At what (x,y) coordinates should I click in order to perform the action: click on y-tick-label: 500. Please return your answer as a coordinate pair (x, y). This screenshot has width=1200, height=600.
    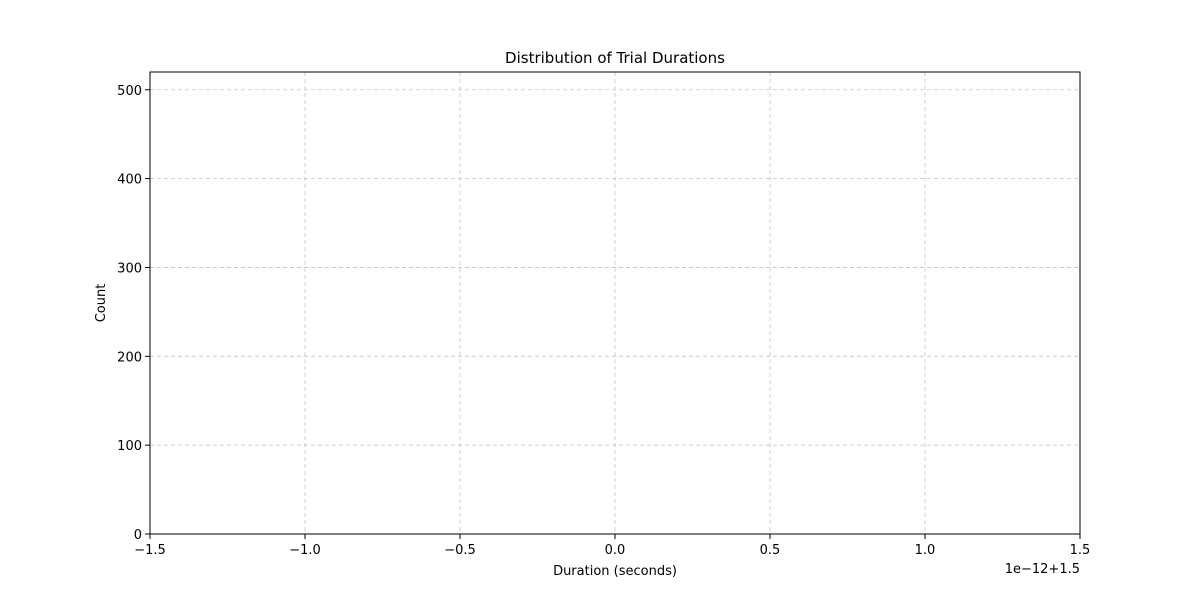
    Looking at the image, I should click on (129, 91).